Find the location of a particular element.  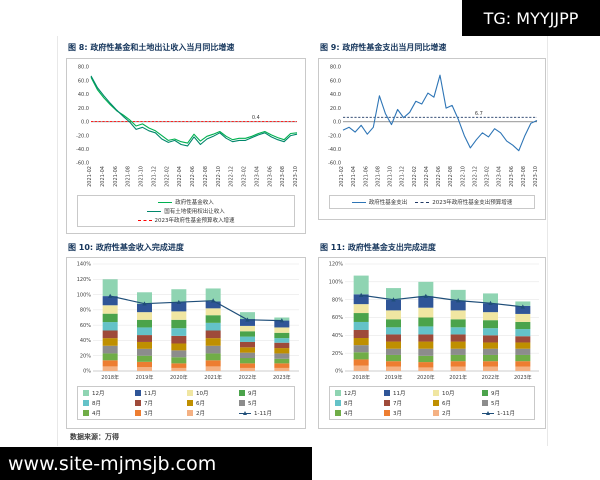

svg-text: 2018年 is located at coordinates (361, 377).